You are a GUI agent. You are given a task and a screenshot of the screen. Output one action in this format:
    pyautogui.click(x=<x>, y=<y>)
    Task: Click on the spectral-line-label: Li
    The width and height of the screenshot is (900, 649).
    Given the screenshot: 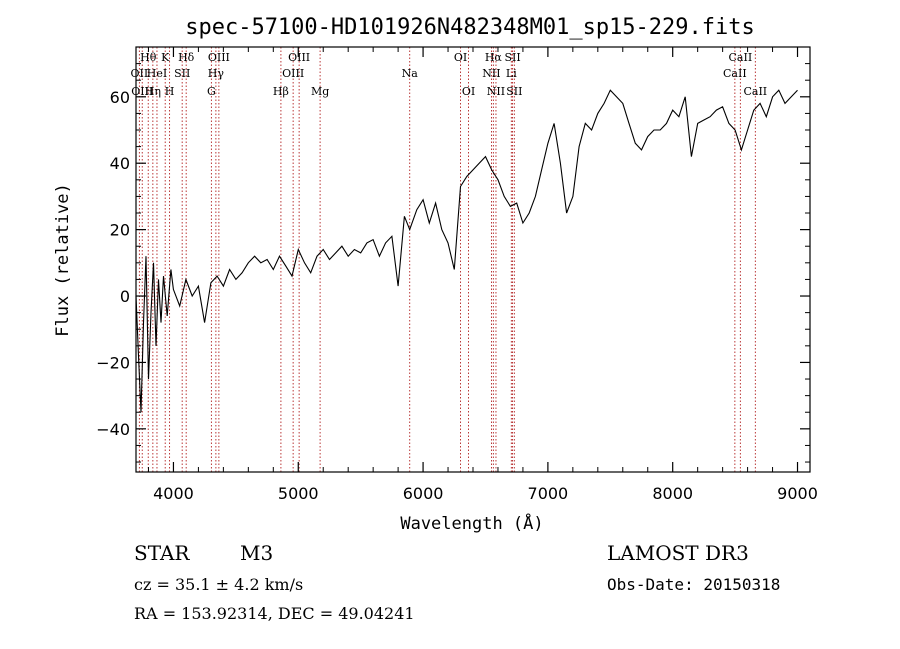 What is the action you would take?
    pyautogui.click(x=511, y=73)
    